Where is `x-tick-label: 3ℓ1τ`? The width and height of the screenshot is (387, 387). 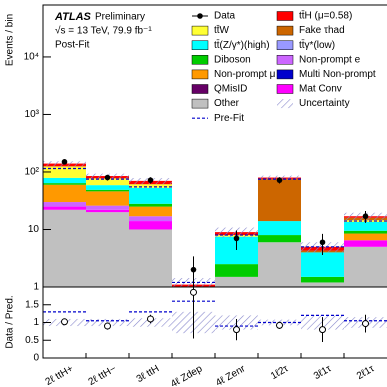 x-tick-label: 3ℓ1τ is located at coordinates (322, 372).